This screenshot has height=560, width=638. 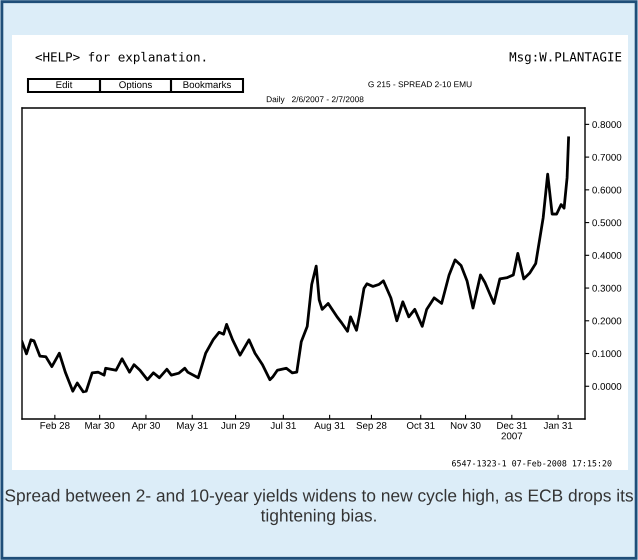 I want to click on y-tick-label: 0.8000, so click(x=607, y=124).